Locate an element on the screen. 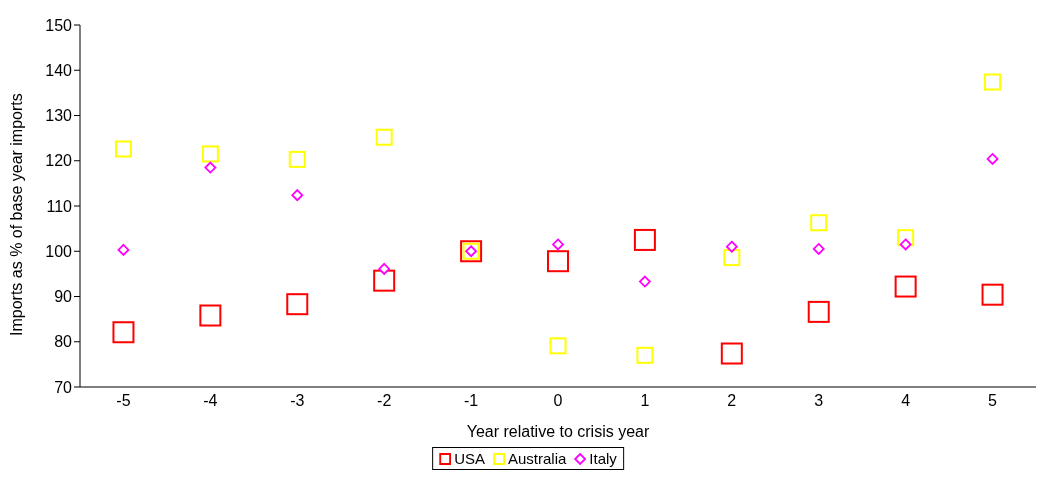  legend-label: Australia is located at coordinates (537, 458).